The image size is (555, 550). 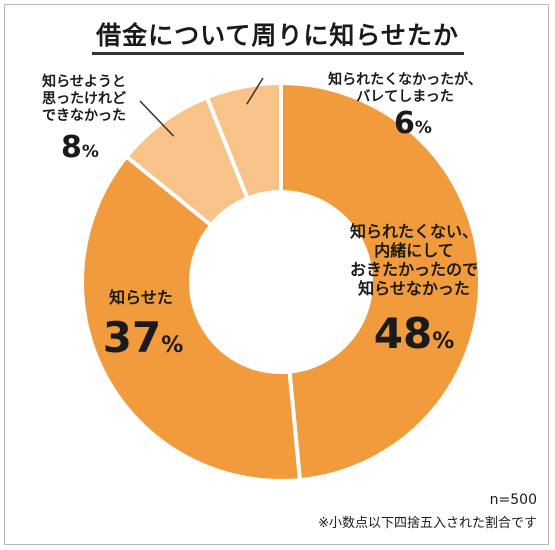 What do you see at coordinates (414, 288) in the screenshot?
I see `slice-label-1-line-4: 知らせなかった` at bounding box center [414, 288].